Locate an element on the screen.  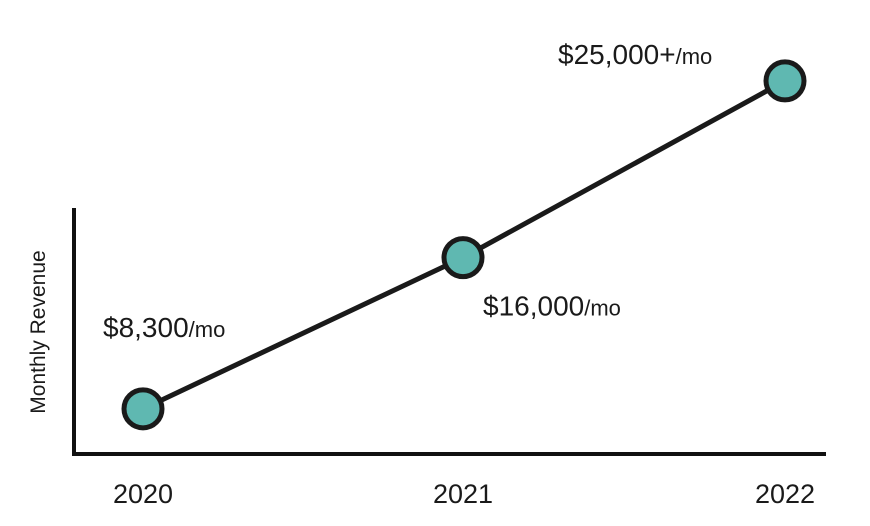
x-tick-label-2020: 2020 is located at coordinates (143, 494).